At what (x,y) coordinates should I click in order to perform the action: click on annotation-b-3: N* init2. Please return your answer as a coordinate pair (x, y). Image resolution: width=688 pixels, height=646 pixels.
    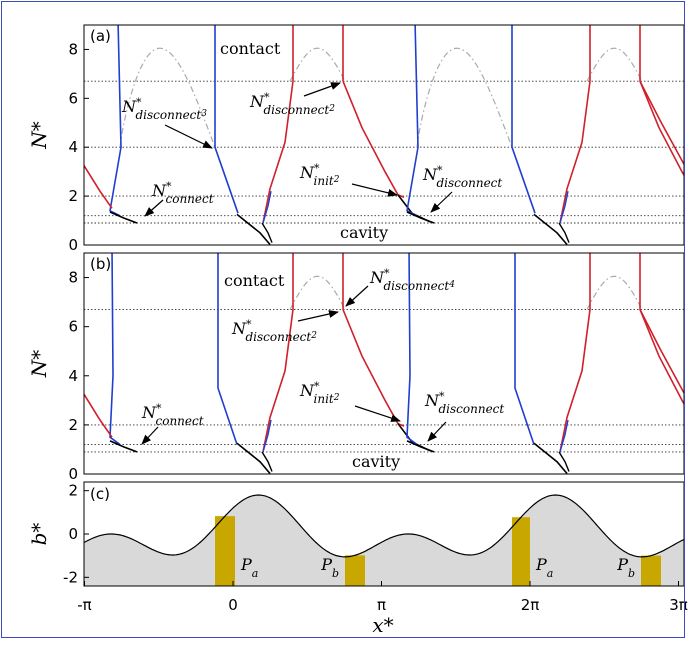
    Looking at the image, I should click on (319, 393).